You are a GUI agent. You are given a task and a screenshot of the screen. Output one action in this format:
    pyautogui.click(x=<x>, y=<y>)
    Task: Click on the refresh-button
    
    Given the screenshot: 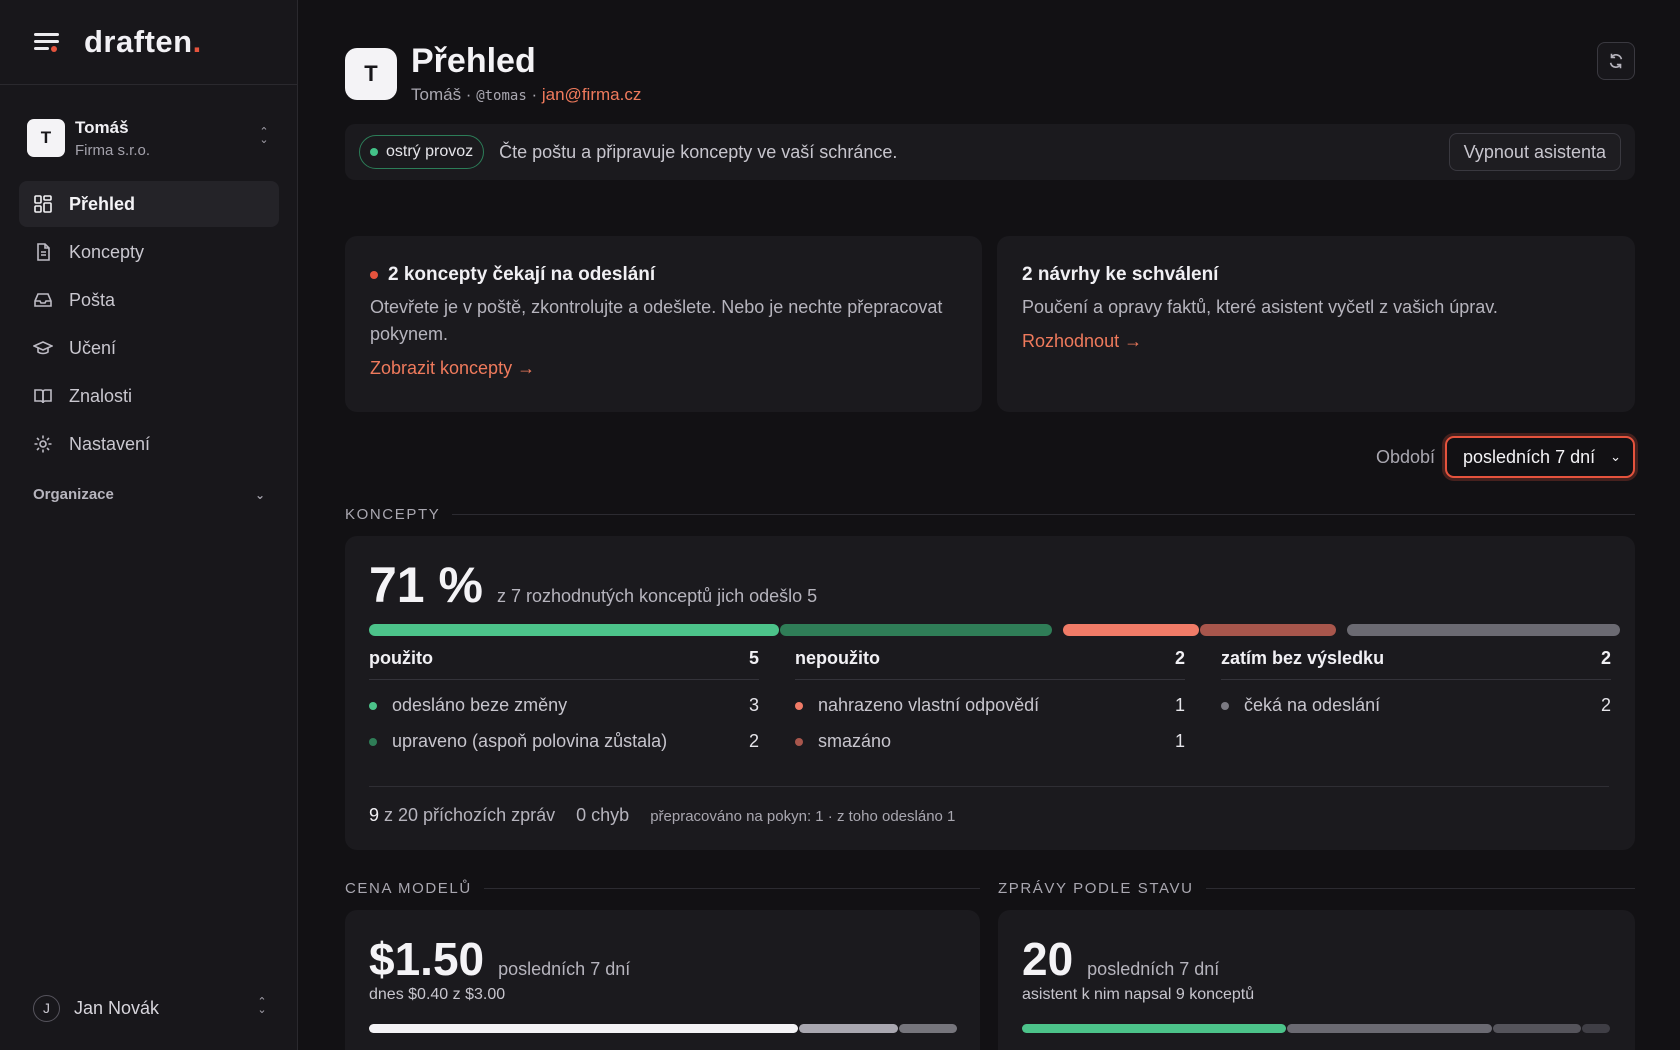 What is the action you would take?
    pyautogui.click(x=1616, y=61)
    